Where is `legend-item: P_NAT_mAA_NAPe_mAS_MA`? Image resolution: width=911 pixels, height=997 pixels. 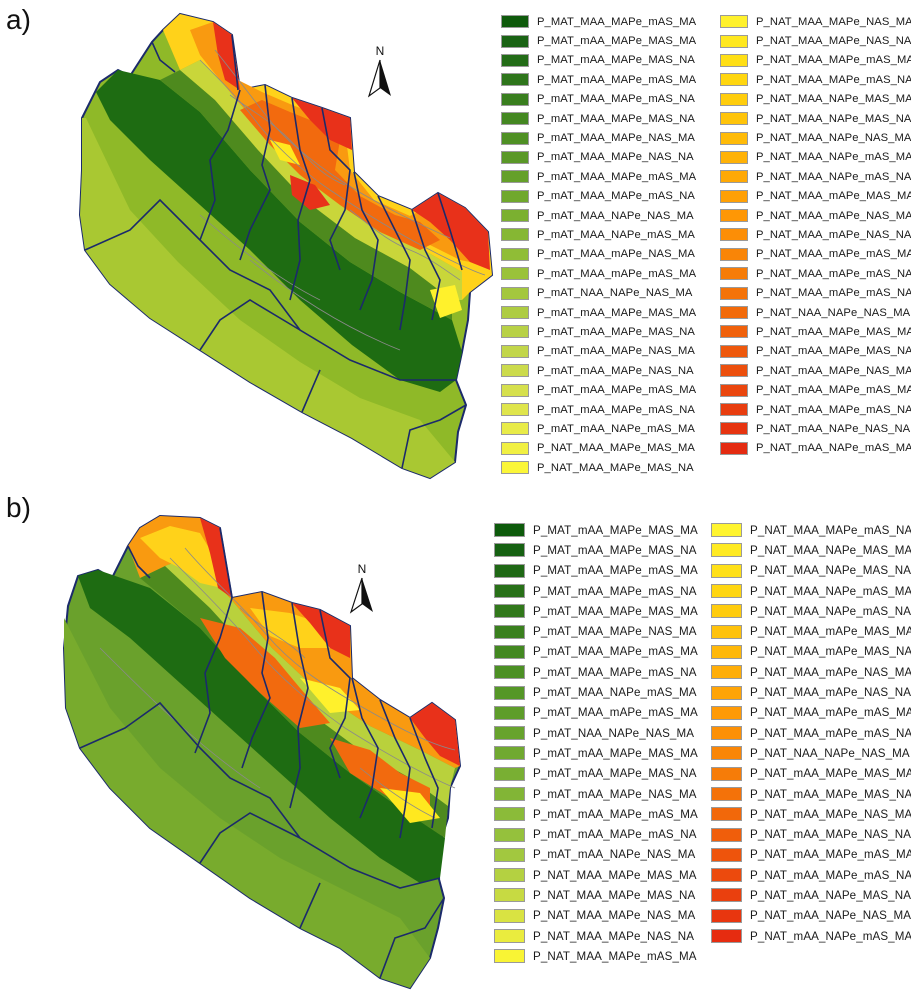
legend-item: P_NAT_mAA_NAPe_mAS_MA is located at coordinates (815, 448).